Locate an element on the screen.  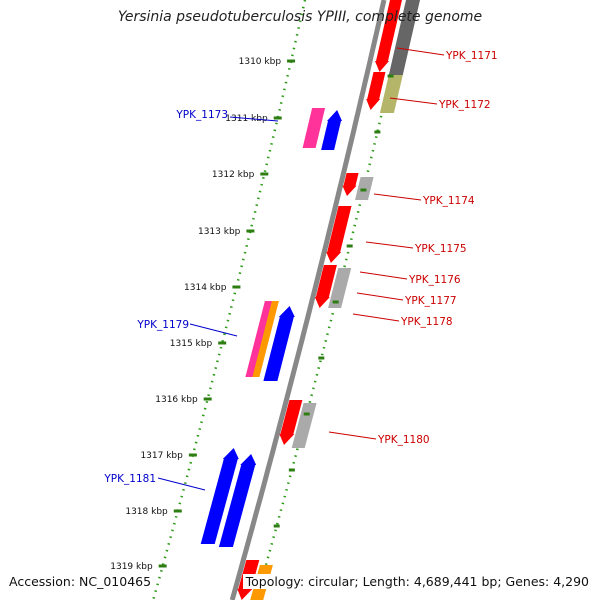
gene-label-ypk-1173: YPK_1173 is located at coordinates (201, 115).